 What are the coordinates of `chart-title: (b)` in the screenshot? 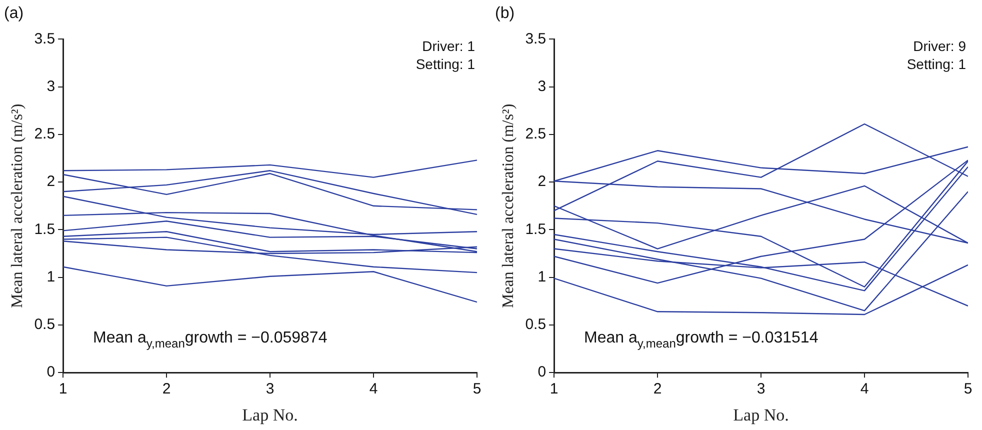 It's located at (505, 13).